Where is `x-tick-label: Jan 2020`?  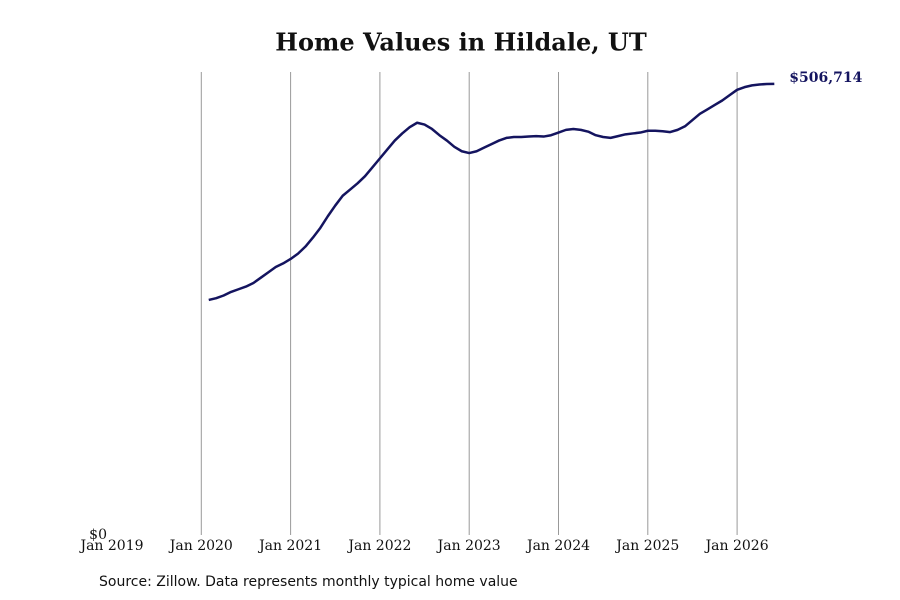 x-tick-label: Jan 2020 is located at coordinates (200, 546).